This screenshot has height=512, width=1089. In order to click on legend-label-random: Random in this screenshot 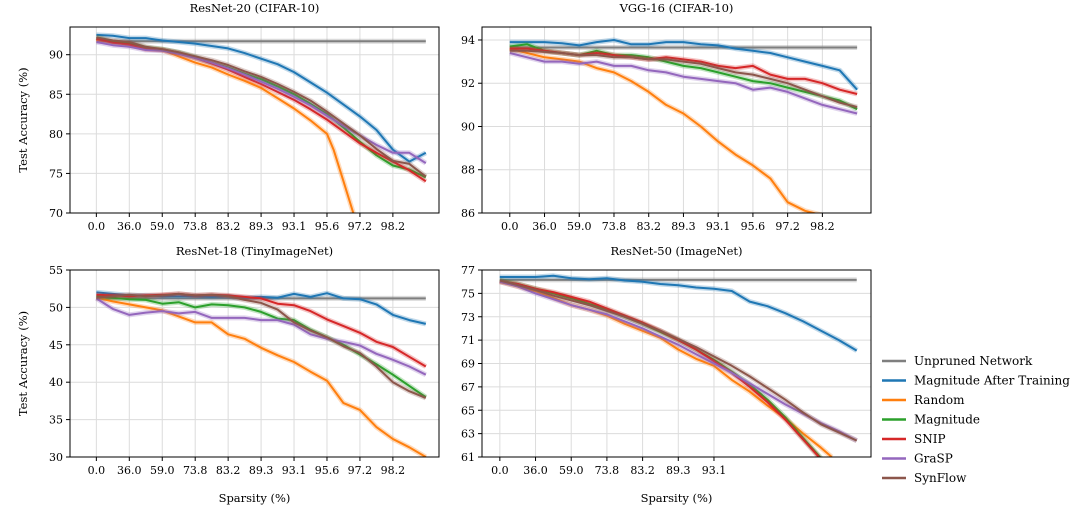, I will do `click(939, 400)`.